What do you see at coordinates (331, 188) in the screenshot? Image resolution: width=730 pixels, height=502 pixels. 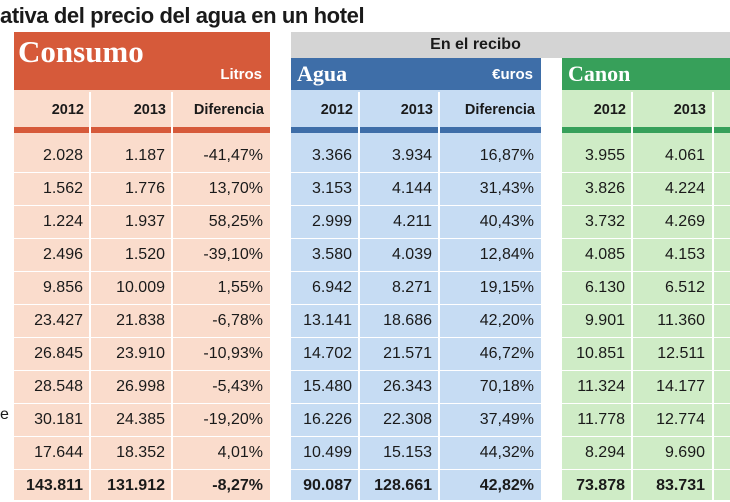 I see `table-cell-a12: 3.153` at bounding box center [331, 188].